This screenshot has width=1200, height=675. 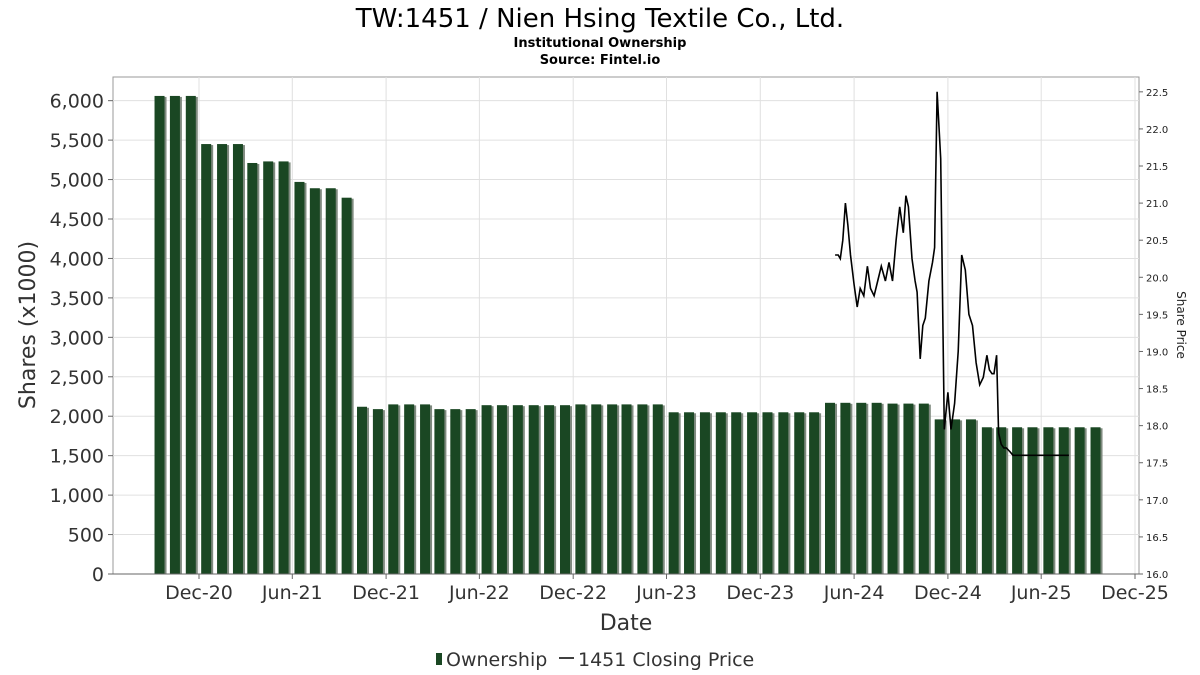 What do you see at coordinates (573, 593) in the screenshot?
I see `x-tick-label: Dec-22` at bounding box center [573, 593].